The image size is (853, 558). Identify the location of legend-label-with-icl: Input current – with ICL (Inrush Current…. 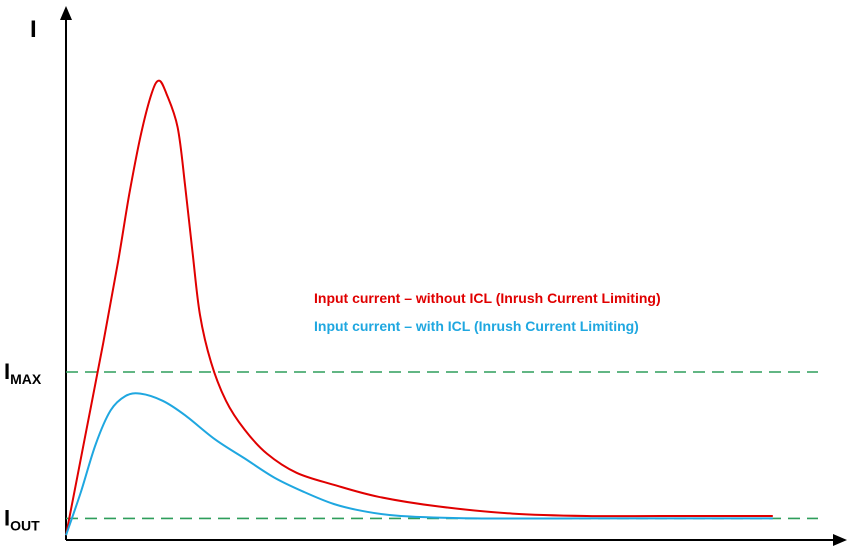
(476, 326).